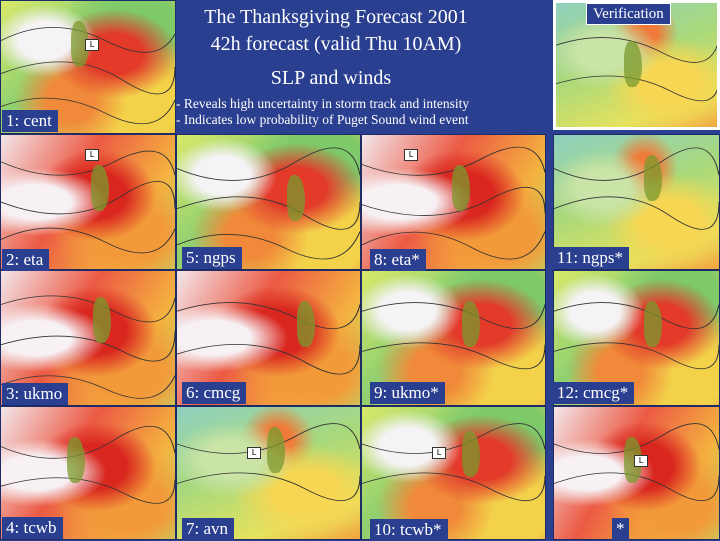  What do you see at coordinates (32, 528) in the screenshot?
I see `panel-label-4: 4: tcwb` at bounding box center [32, 528].